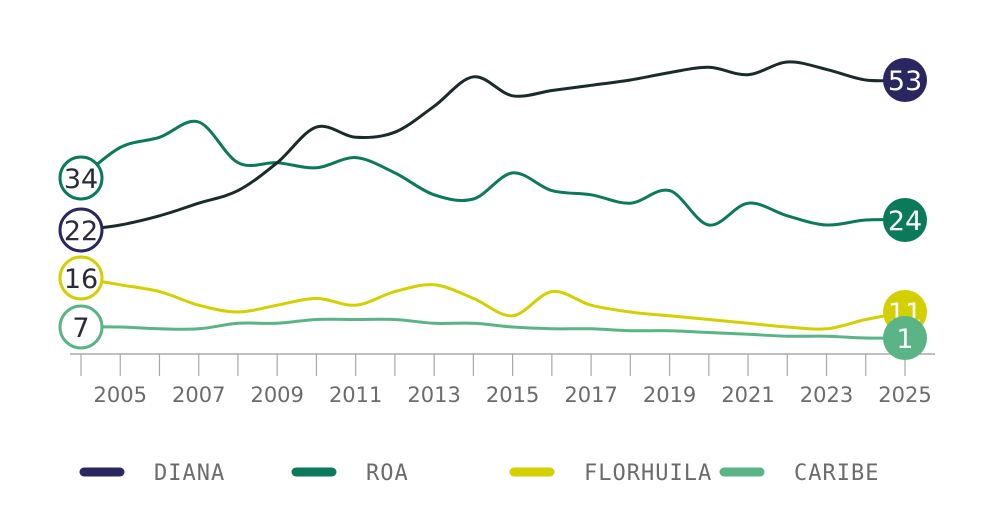  I want to click on end-marker-caribe, so click(905, 338).